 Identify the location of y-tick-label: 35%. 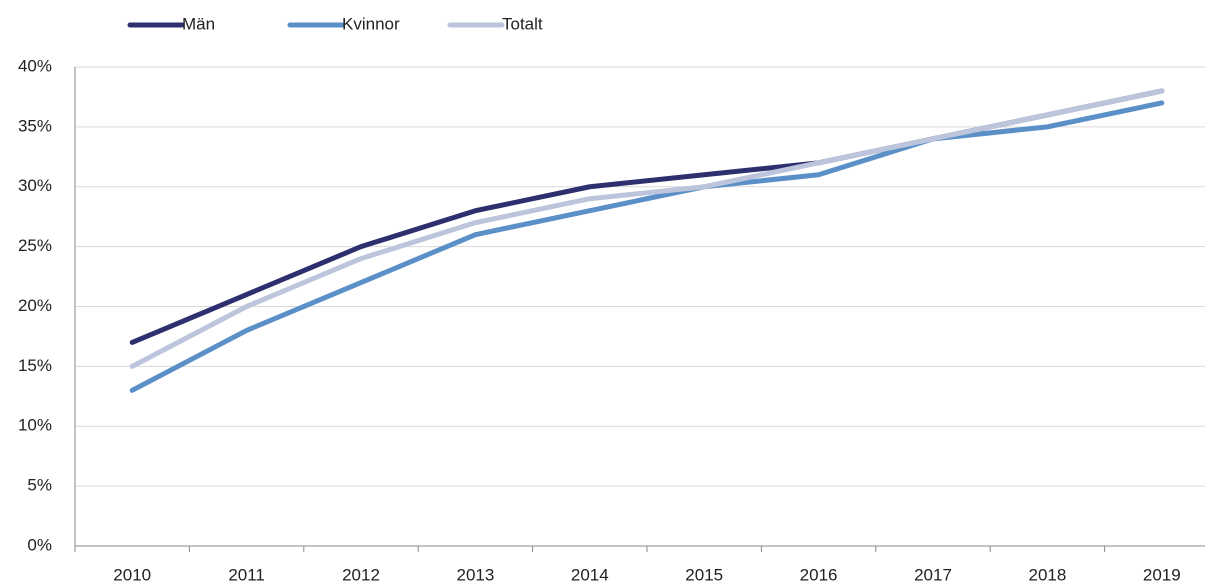
(35, 125).